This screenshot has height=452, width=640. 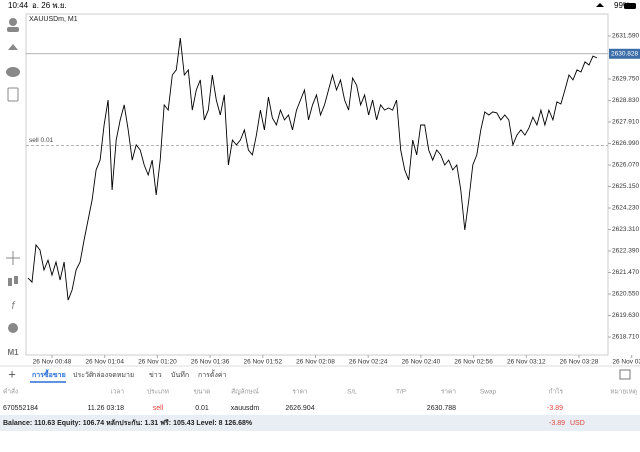 What do you see at coordinates (13, 175) in the screenshot?
I see `left-toolbar: f` at bounding box center [13, 175].